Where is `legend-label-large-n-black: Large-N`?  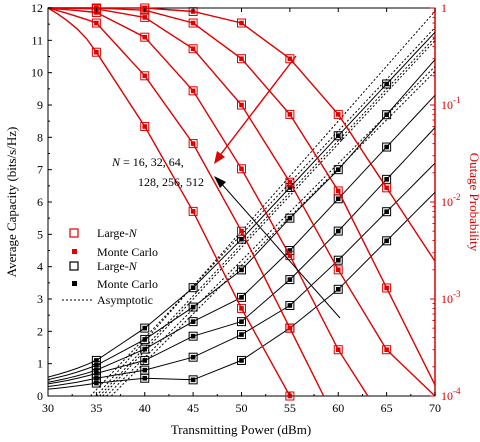 legend-label-large-n-black: Large-N is located at coordinates (117, 266).